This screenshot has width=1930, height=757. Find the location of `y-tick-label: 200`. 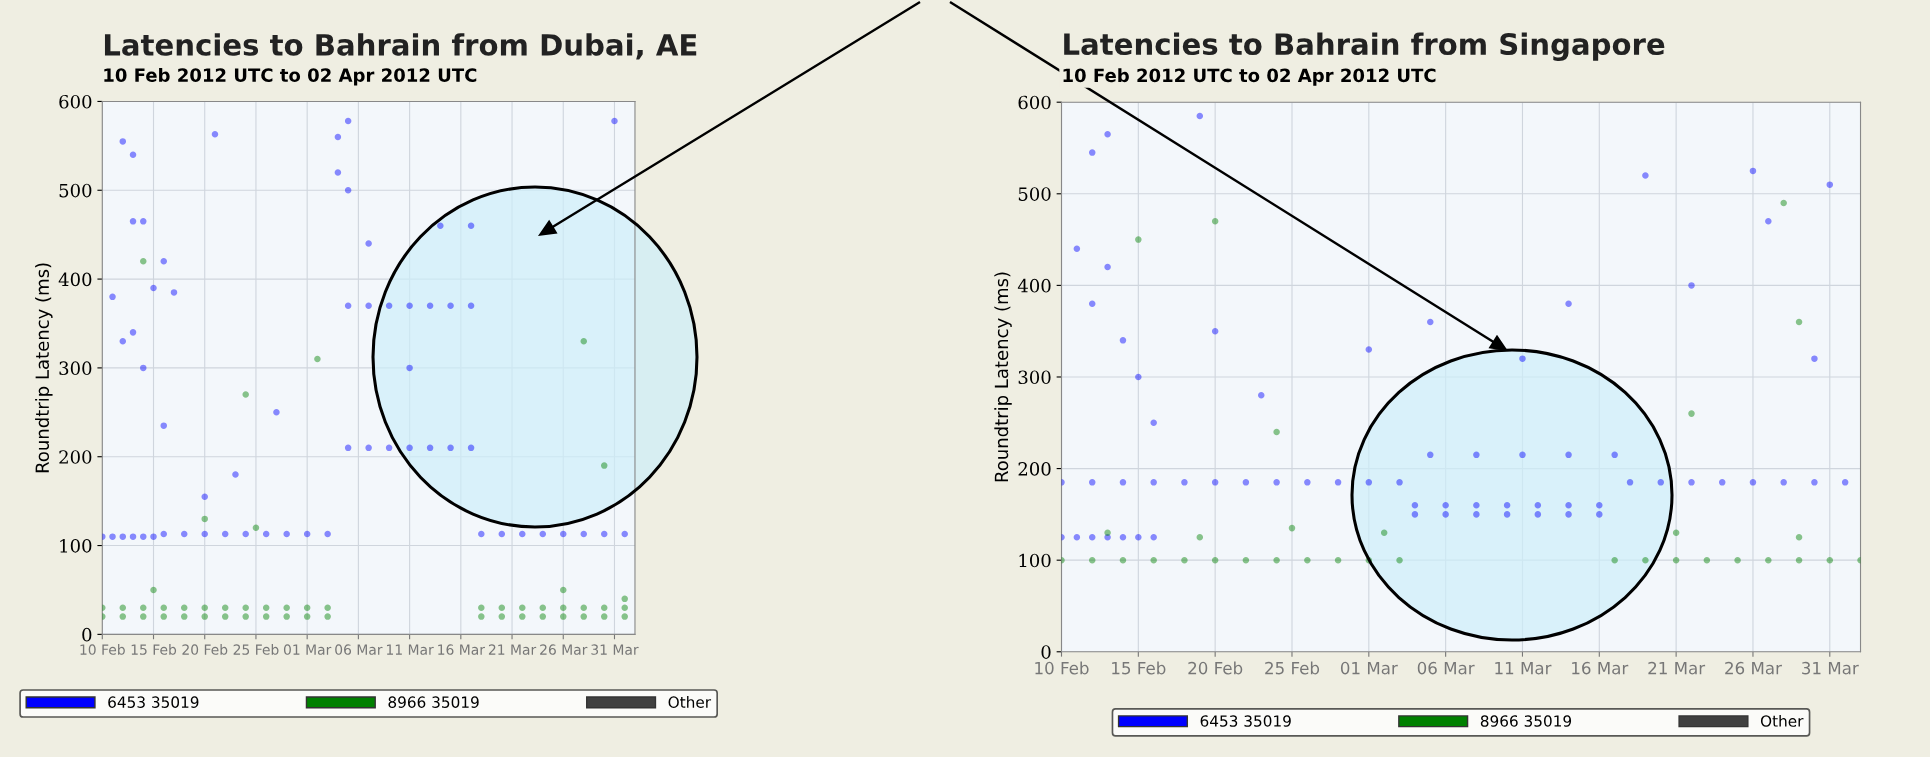

y-tick-label: 200 is located at coordinates (1034, 469).